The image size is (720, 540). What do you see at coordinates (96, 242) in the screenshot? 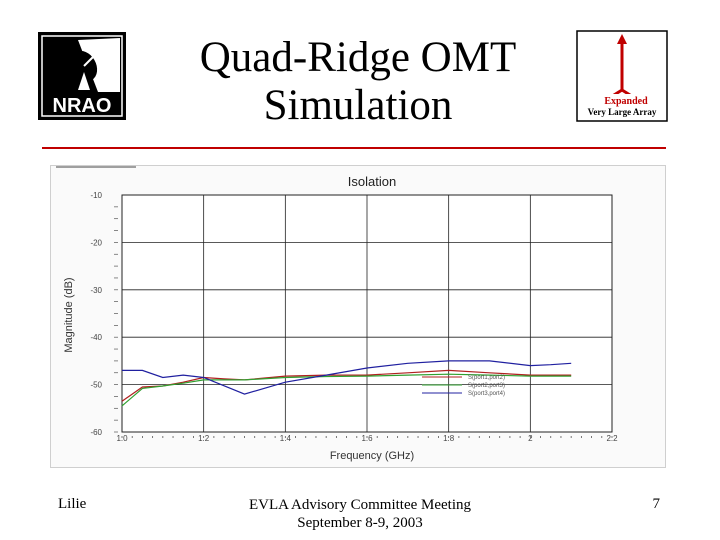
I see `y-tick-label: -20` at bounding box center [96, 242].